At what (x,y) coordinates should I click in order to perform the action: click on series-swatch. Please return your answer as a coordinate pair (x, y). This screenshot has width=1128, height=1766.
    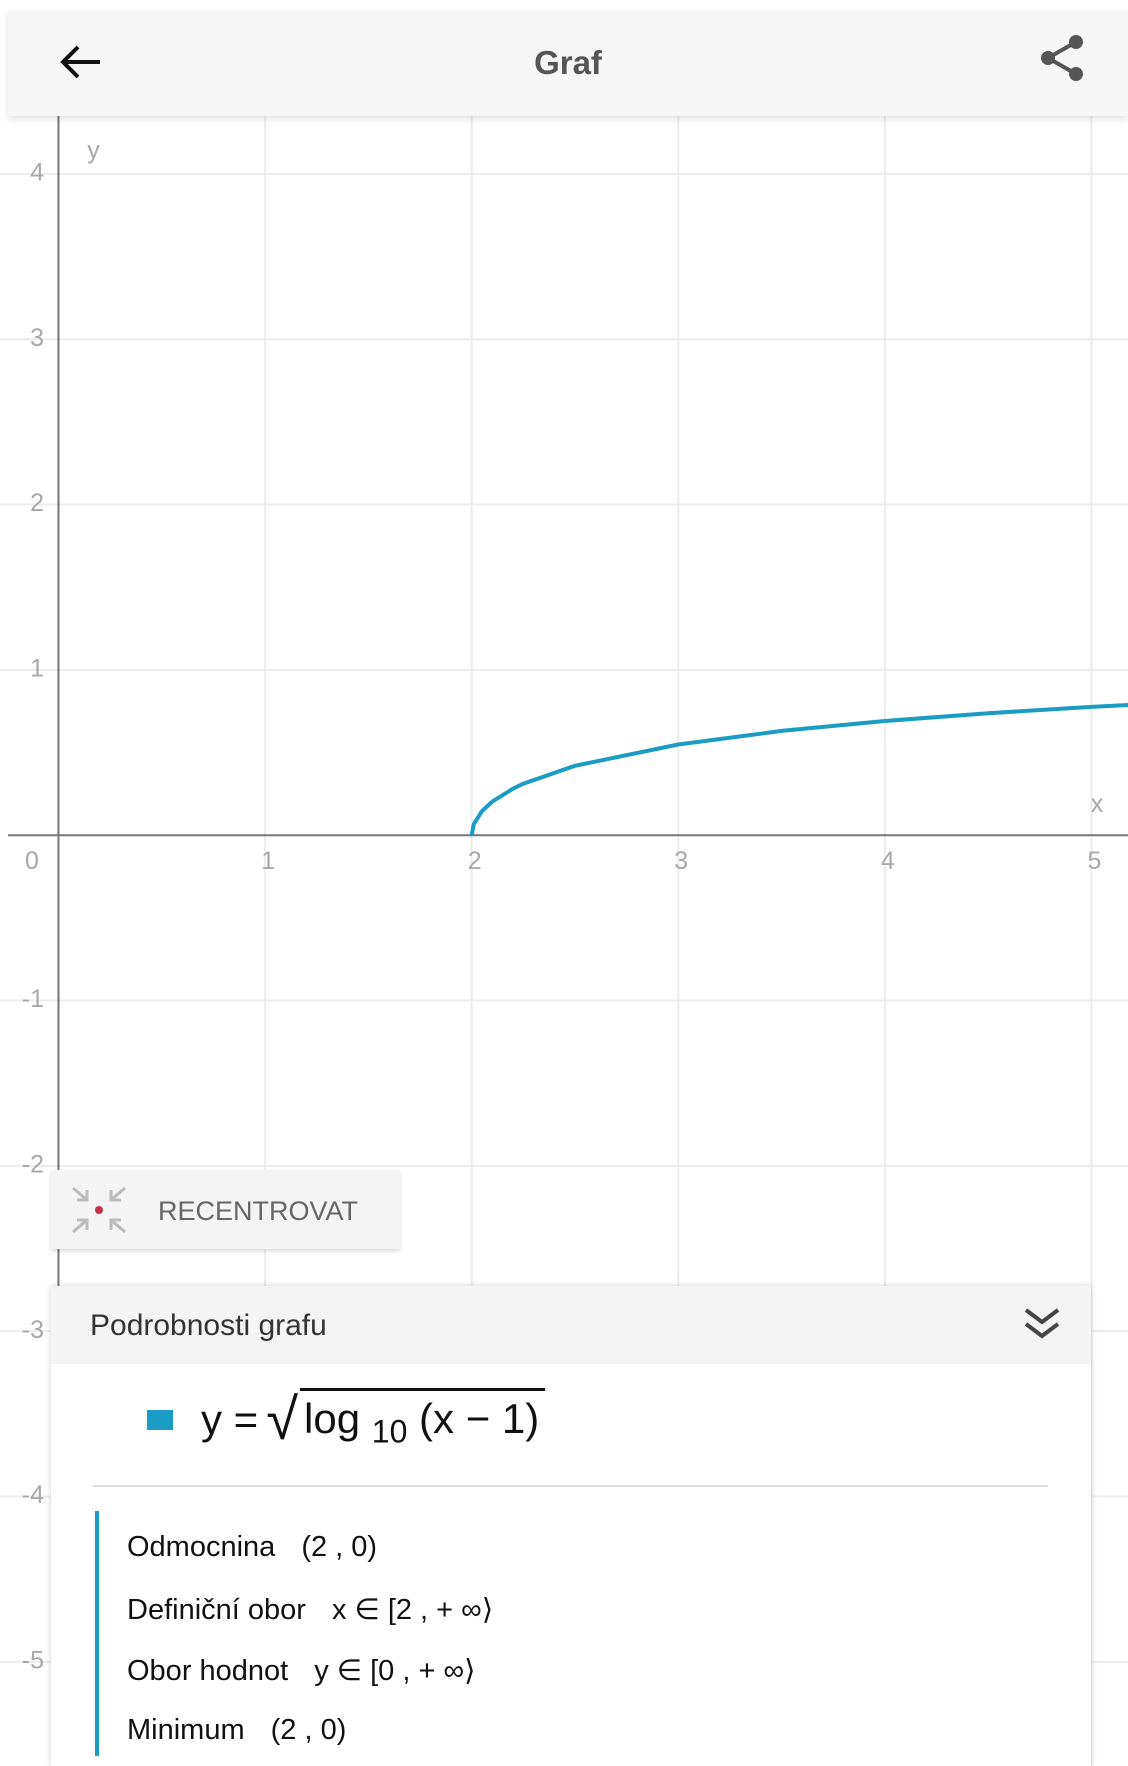
    Looking at the image, I should click on (160, 1419).